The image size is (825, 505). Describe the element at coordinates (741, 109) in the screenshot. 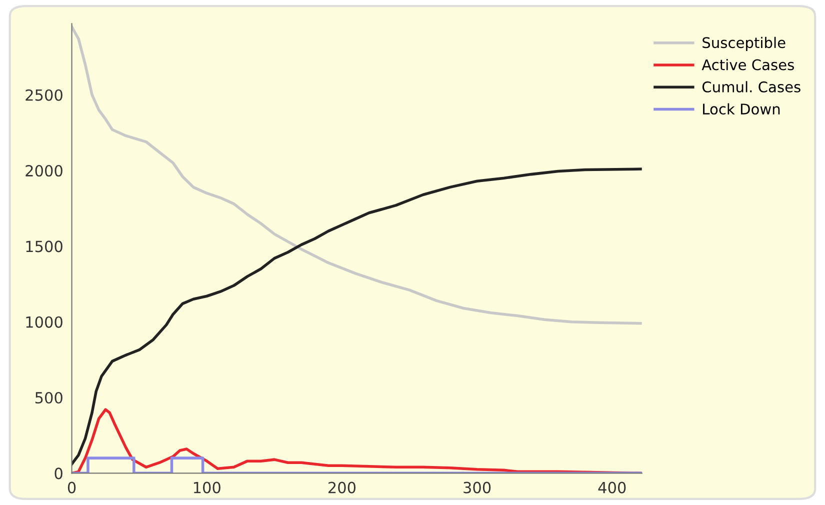

I see `legend-label: Lock Down` at that location.